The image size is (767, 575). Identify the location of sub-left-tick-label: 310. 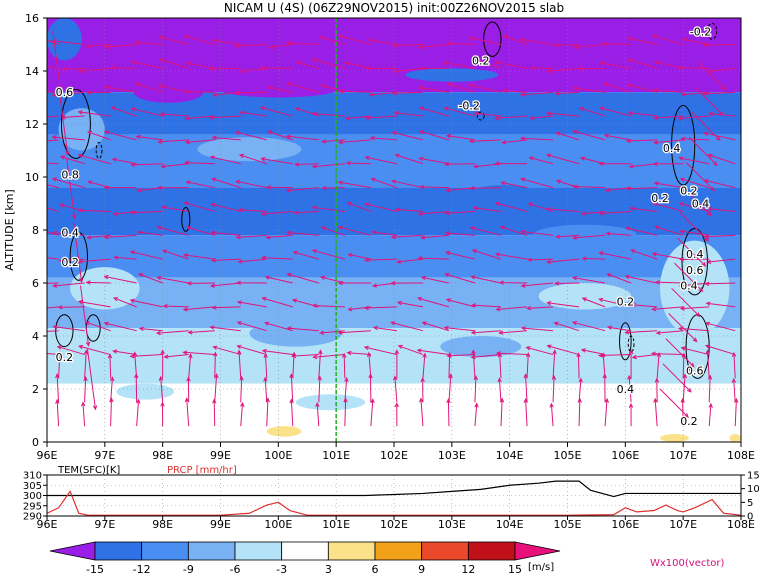
(32, 476).